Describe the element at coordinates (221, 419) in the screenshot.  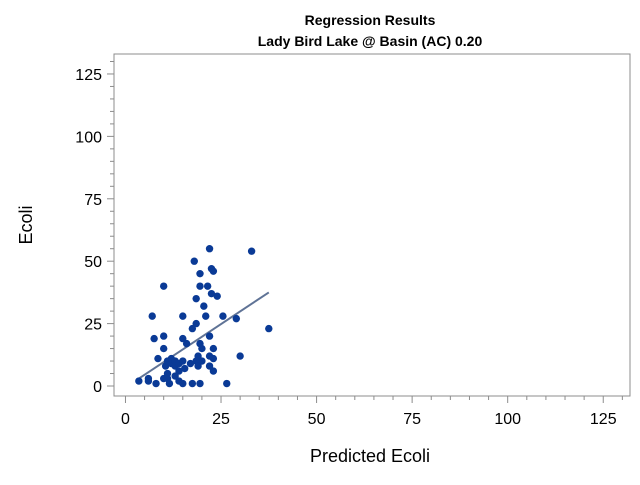
I see `x-tick-label: 25` at that location.